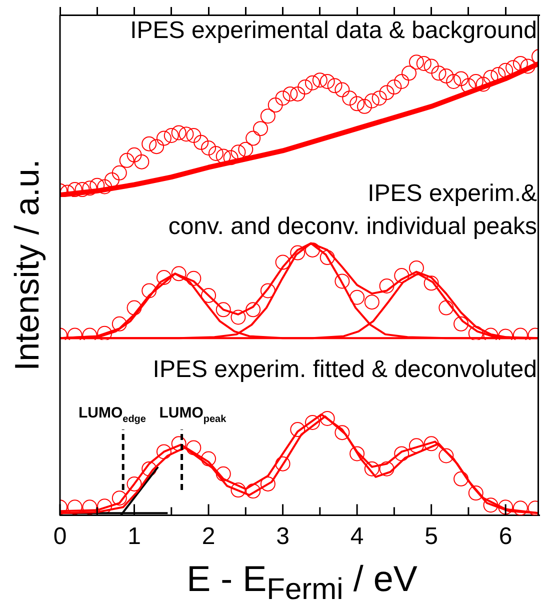  What do you see at coordinates (134, 536) in the screenshot?
I see `x-tick-label: 1` at bounding box center [134, 536].